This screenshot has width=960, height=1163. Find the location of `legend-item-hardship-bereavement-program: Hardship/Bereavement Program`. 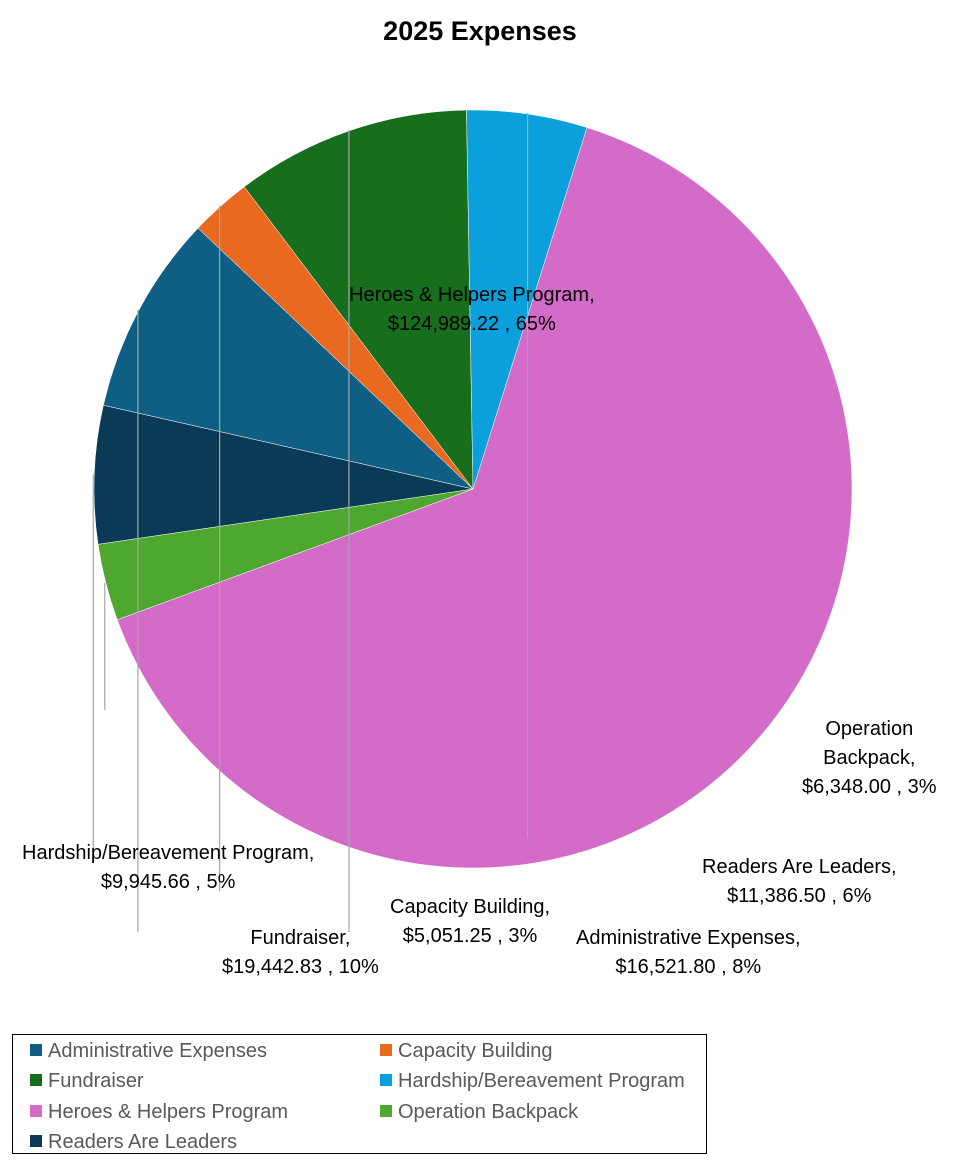

legend-item-hardship-bereavement-program: Hardship/Bereavement Program is located at coordinates (532, 1081).